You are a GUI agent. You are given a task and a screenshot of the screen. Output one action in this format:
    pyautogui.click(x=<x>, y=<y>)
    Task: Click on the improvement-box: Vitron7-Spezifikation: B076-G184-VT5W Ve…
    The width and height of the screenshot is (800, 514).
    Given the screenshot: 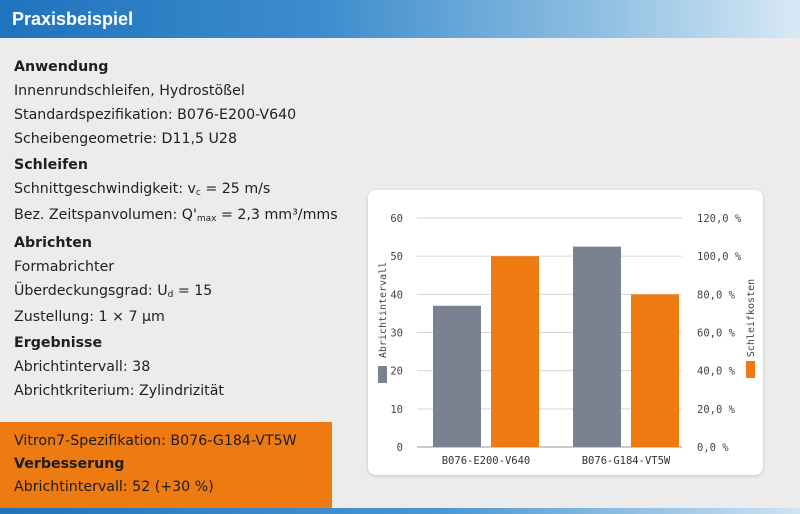 What is the action you would take?
    pyautogui.click(x=166, y=465)
    